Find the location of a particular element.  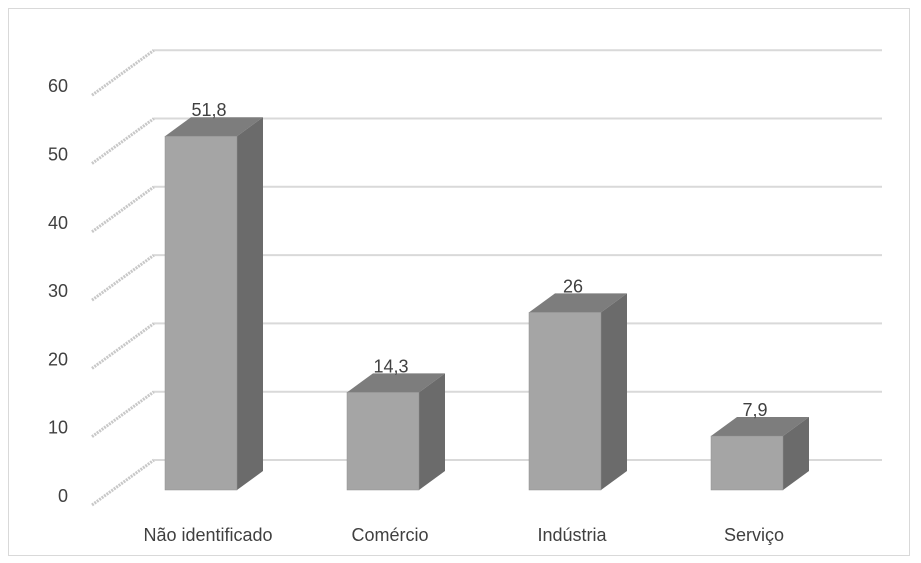

data-label: 7,9 is located at coordinates (754, 410).